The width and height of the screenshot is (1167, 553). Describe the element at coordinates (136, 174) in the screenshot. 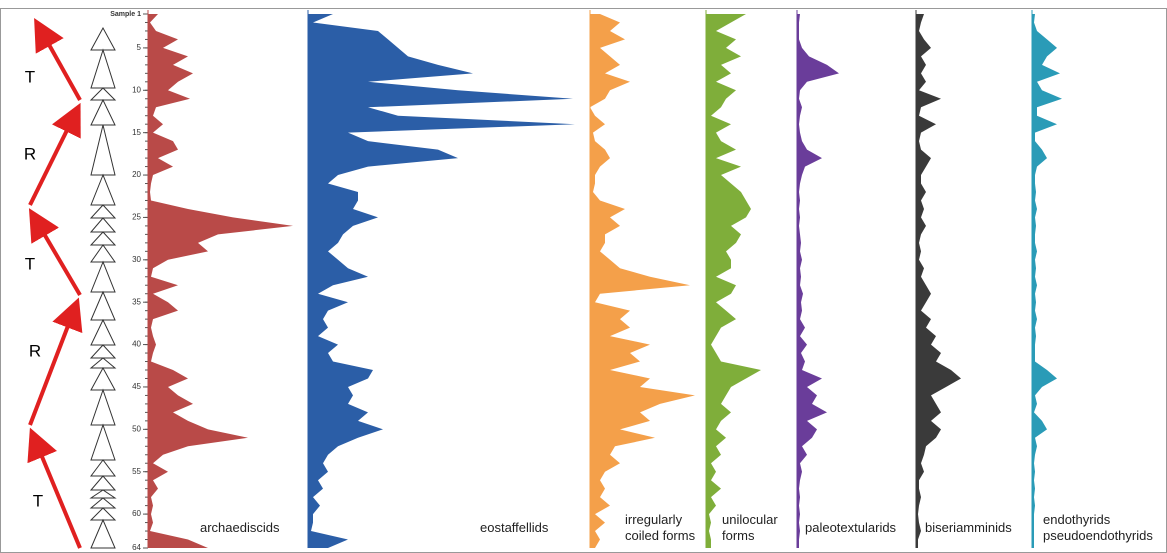

I see `tick-label: 20` at that location.